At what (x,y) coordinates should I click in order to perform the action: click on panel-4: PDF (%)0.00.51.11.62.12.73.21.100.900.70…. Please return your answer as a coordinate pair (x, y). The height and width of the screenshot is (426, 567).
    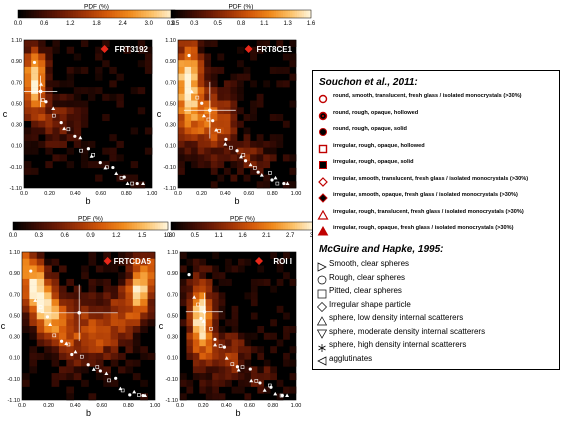
    Looking at the image, I should click on (239, 317).